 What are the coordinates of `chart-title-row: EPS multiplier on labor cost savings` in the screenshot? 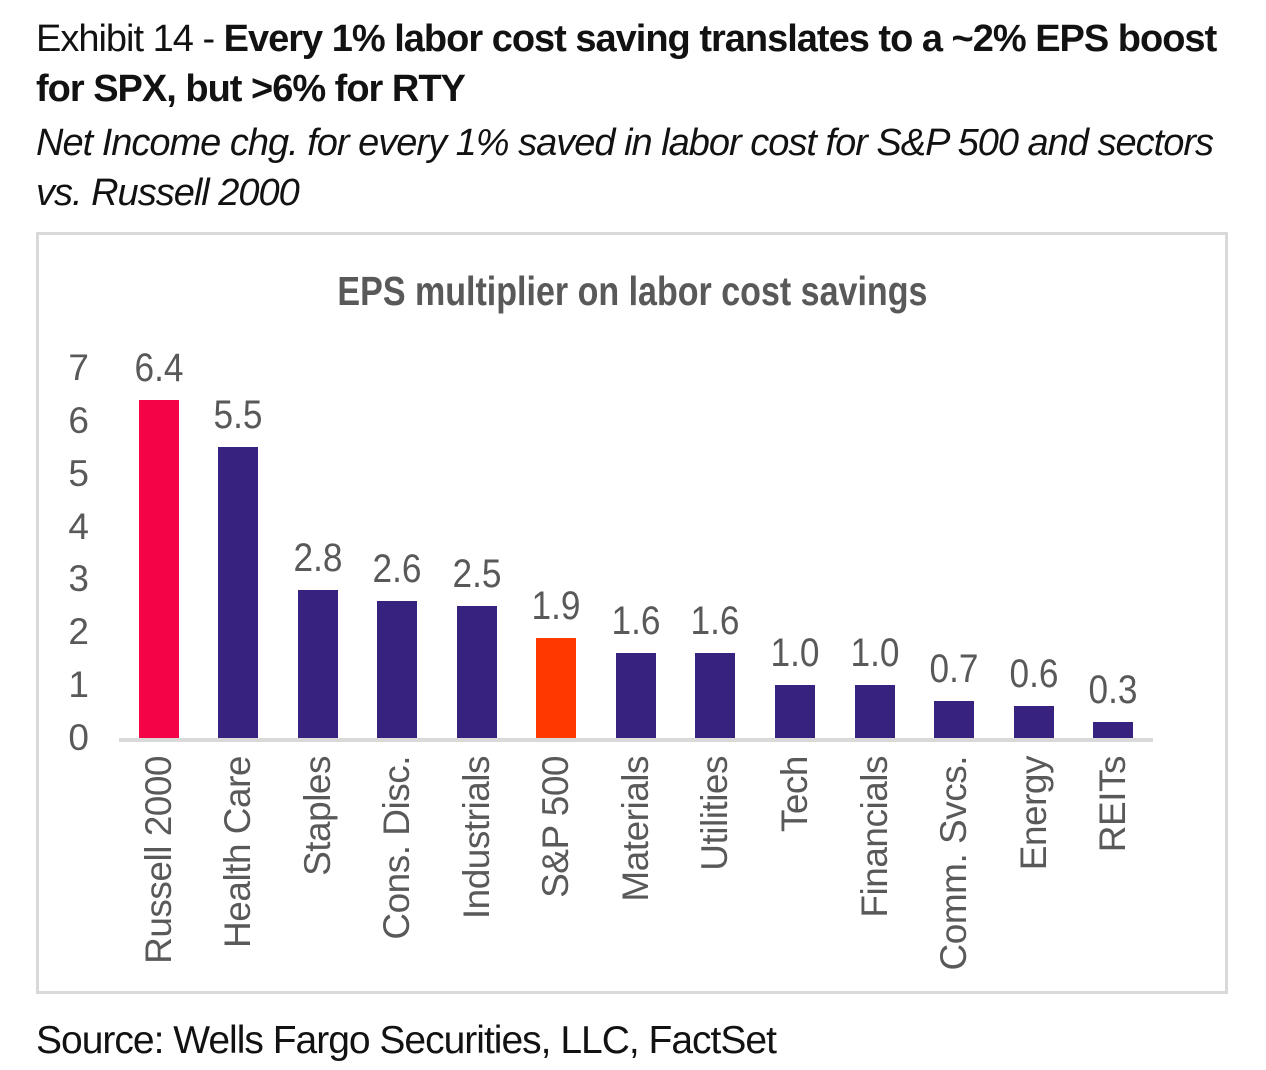 It's located at (632, 291).